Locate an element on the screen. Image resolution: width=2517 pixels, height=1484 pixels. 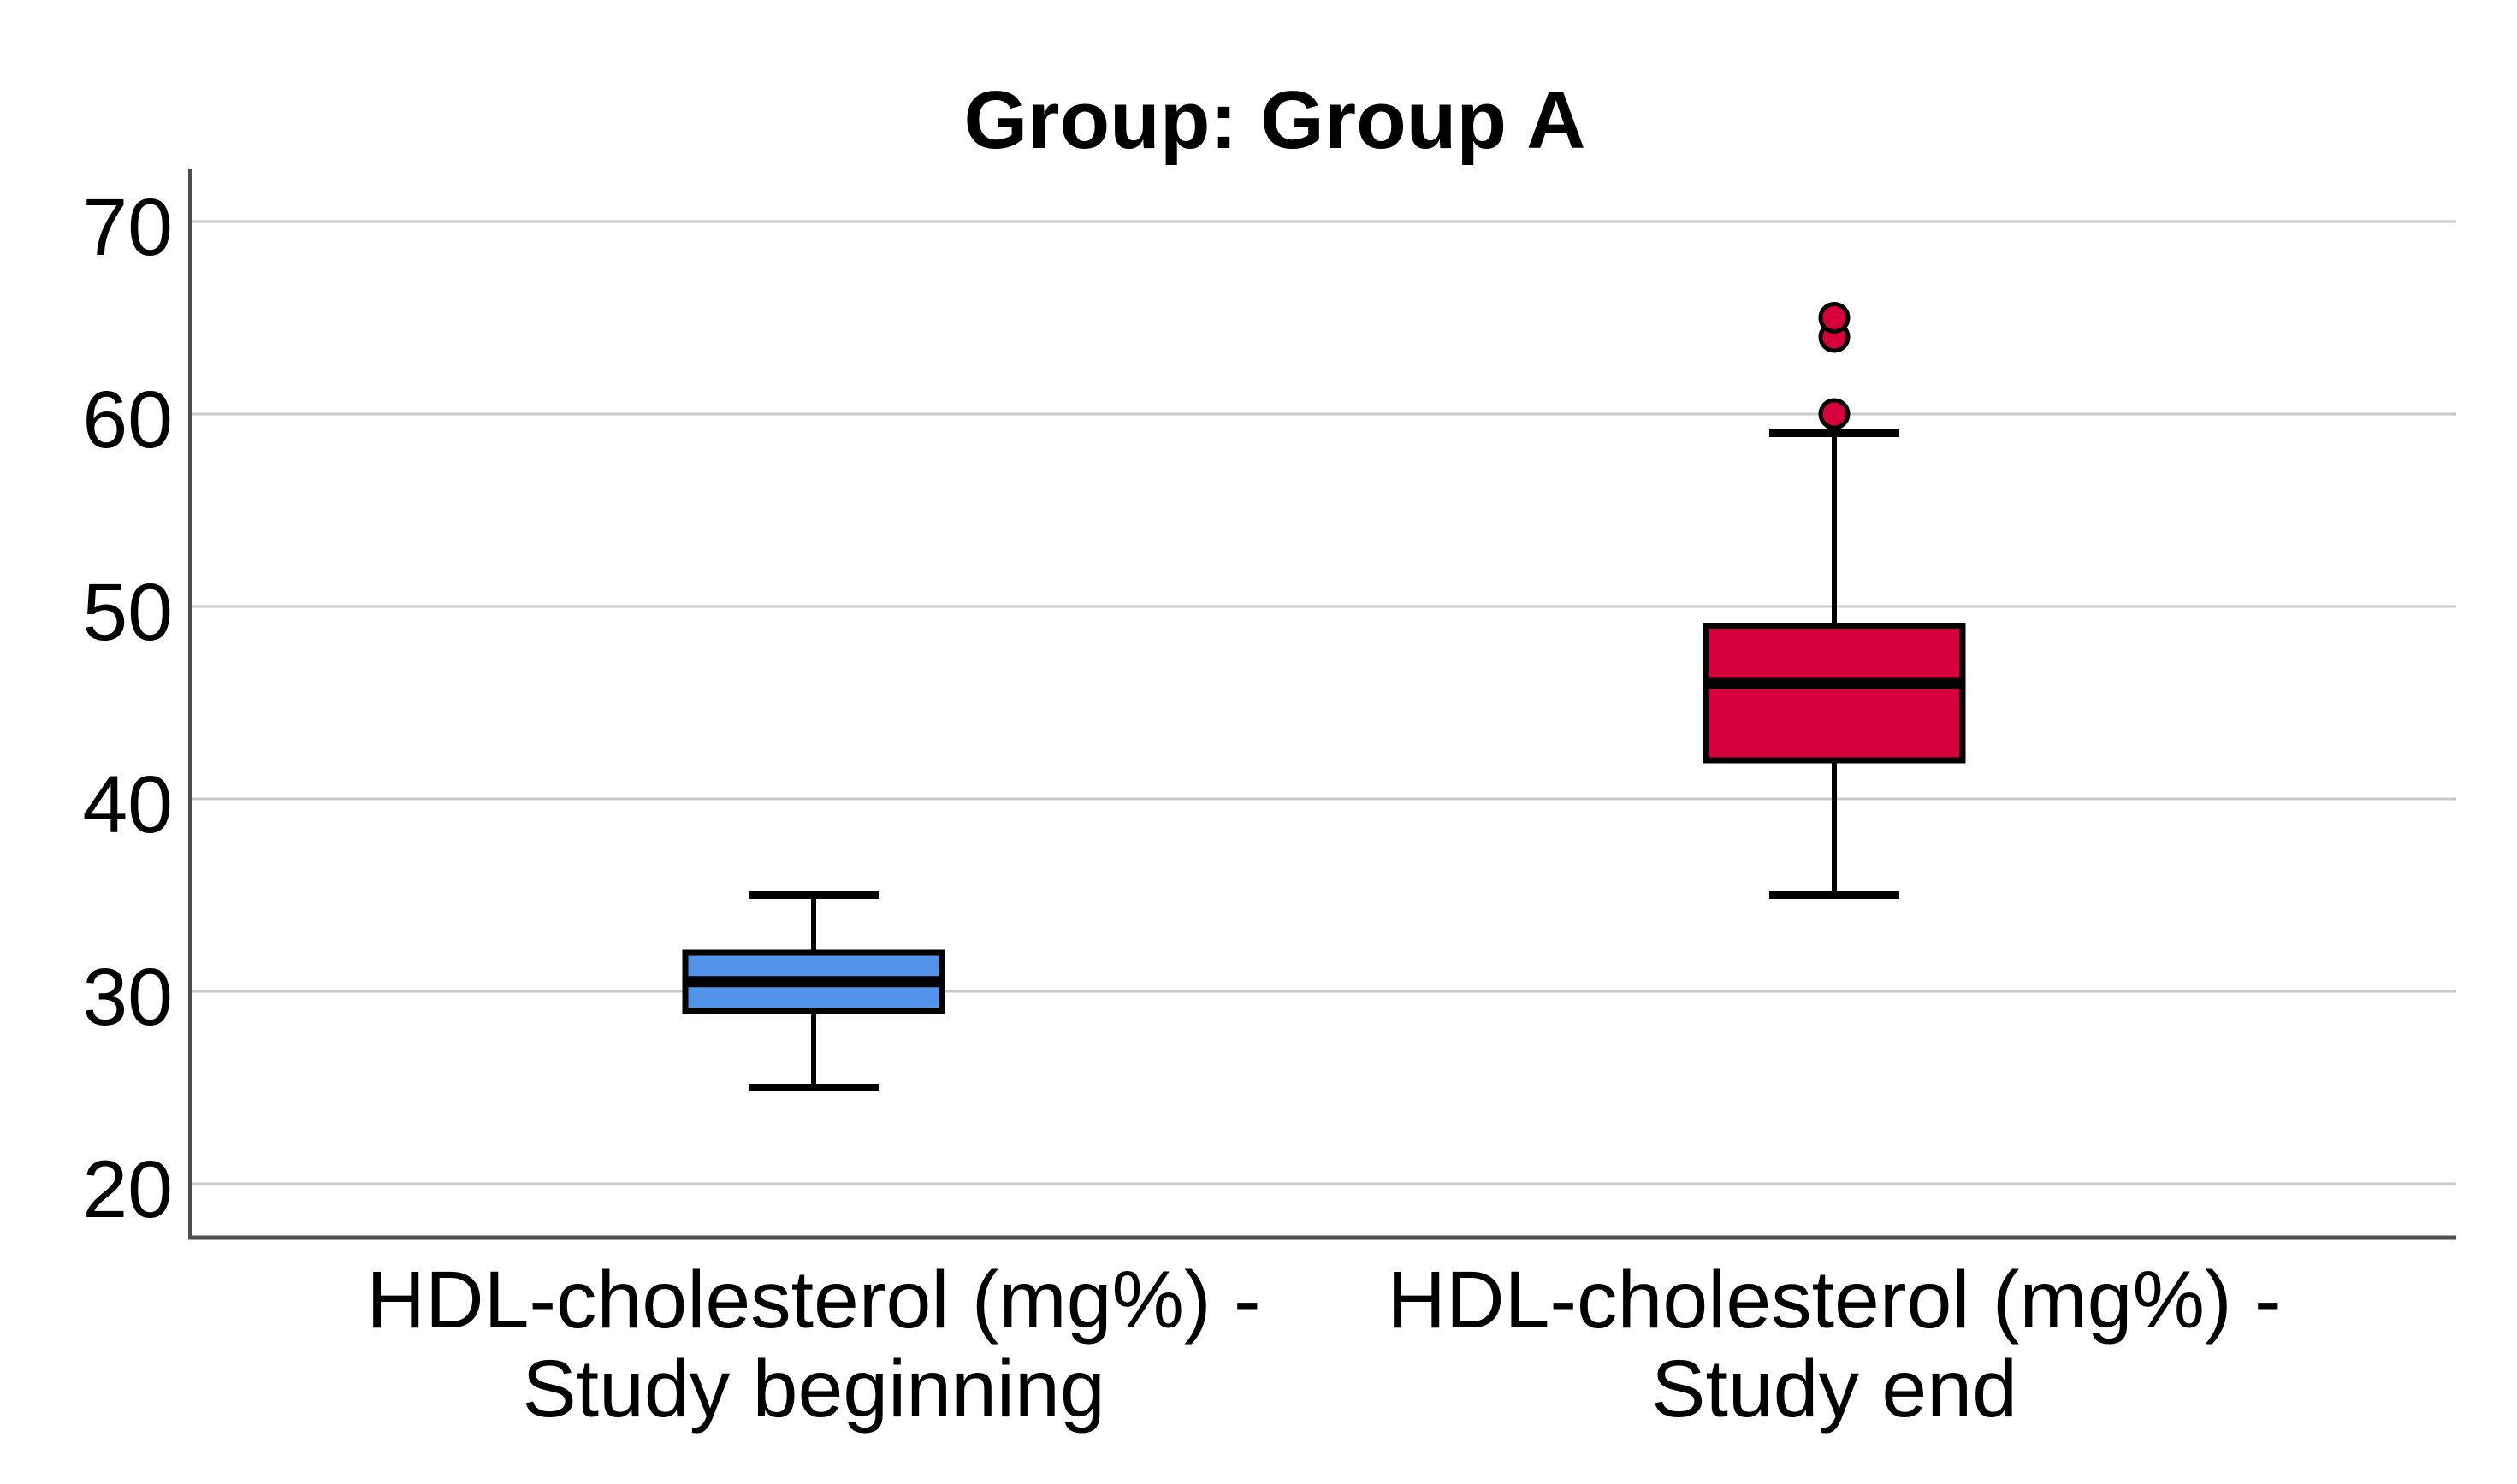
chart-title: Group: Group A is located at coordinates (1275, 120).